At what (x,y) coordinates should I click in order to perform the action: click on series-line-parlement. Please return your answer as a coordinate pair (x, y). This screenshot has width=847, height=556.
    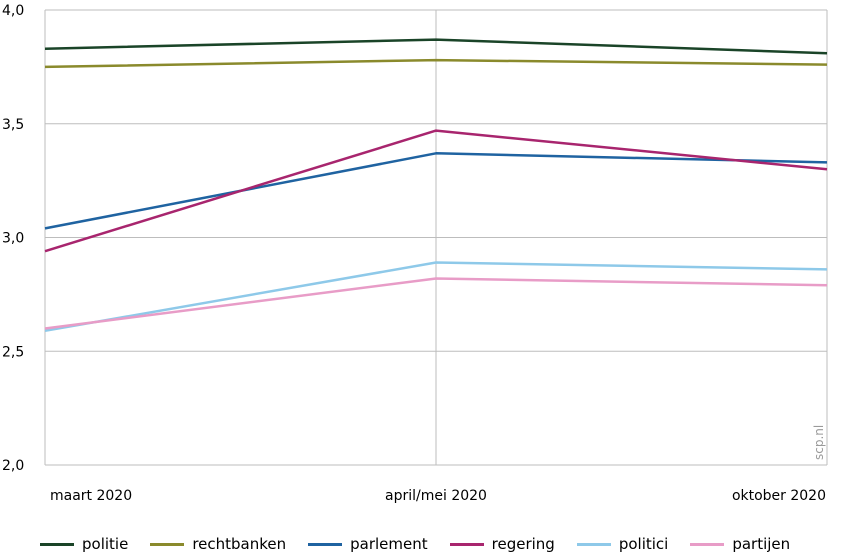
    Looking at the image, I should click on (436, 191).